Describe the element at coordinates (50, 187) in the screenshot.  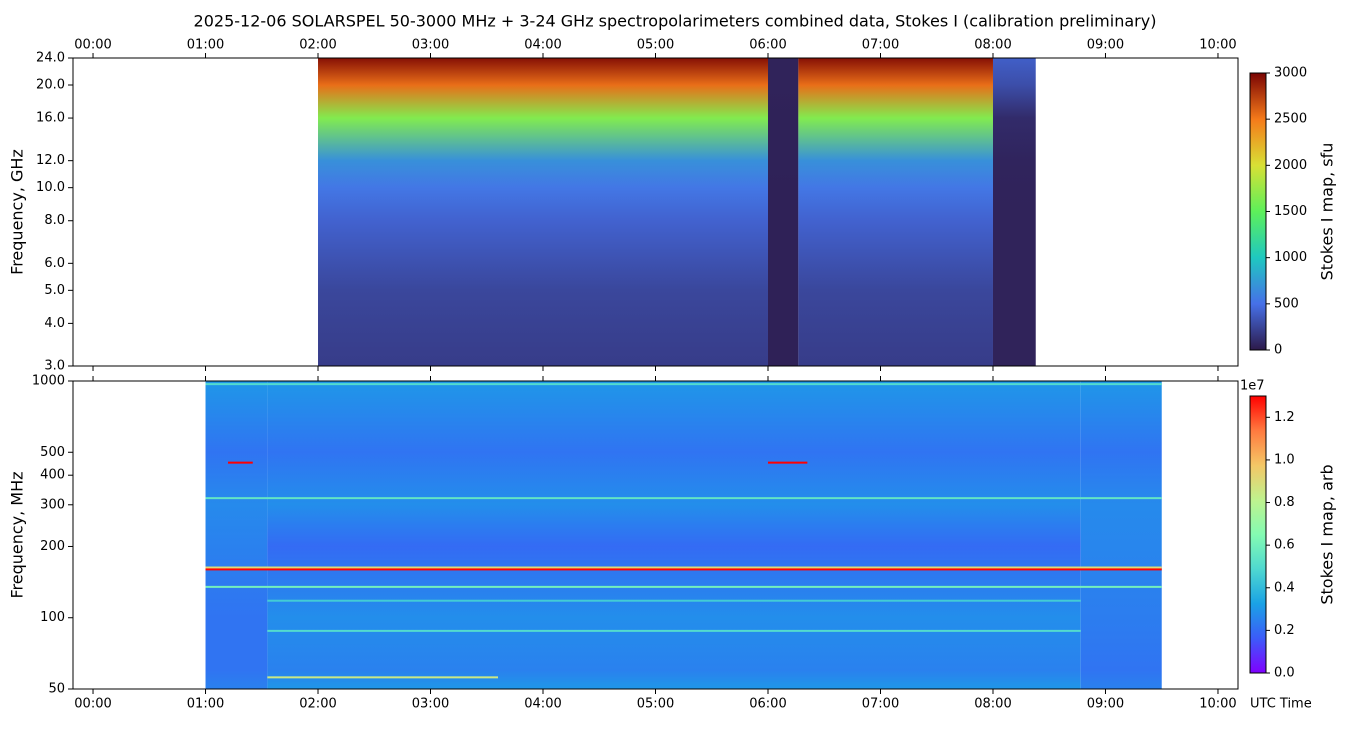
I see `y-tick-label: 10.0` at that location.